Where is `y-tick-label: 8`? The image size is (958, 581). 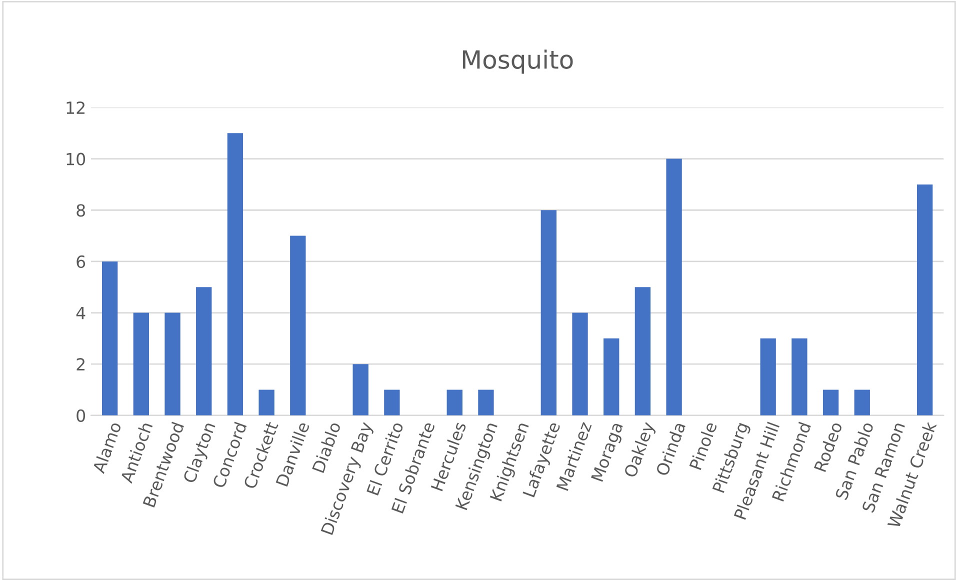
y-tick-label: 8 is located at coordinates (81, 210).